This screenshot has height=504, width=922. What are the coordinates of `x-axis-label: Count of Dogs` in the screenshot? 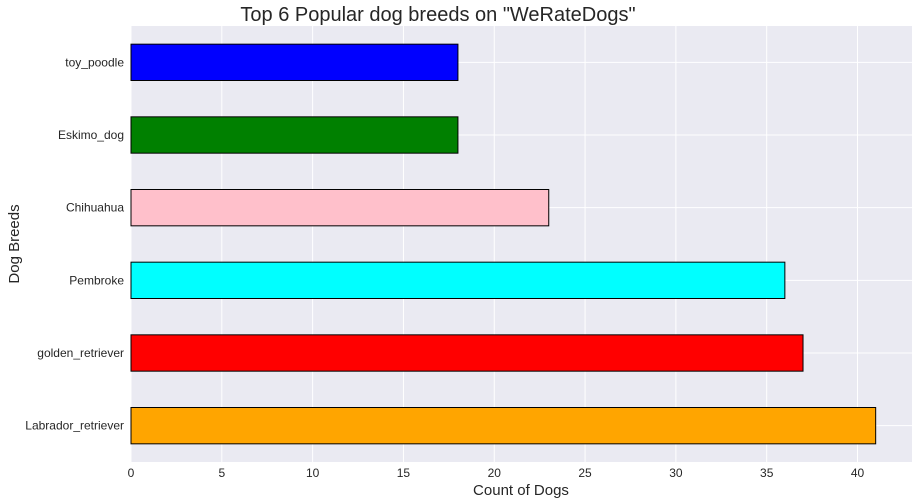 It's located at (521, 490).